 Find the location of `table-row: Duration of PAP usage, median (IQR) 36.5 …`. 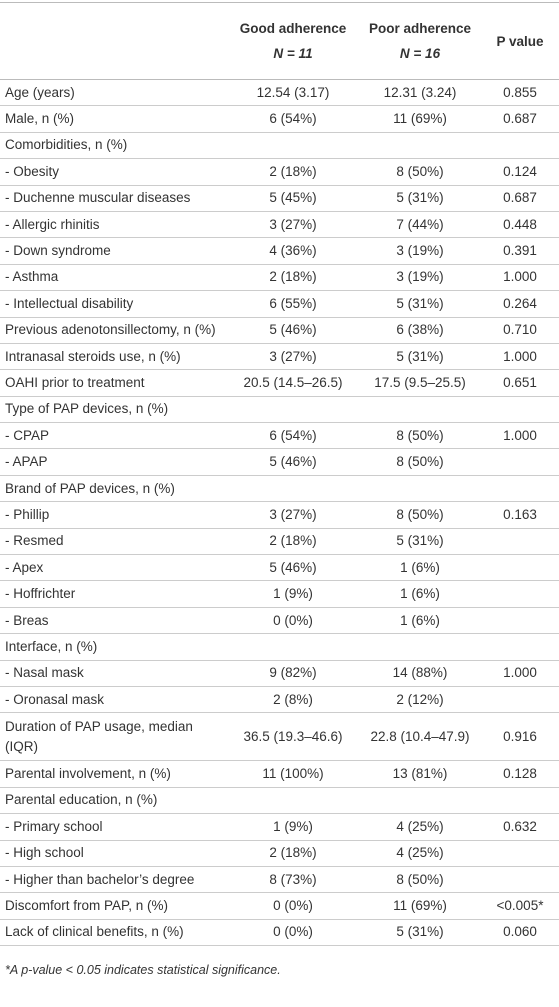

table-row: Duration of PAP usage, median (IQR) 36.5 … is located at coordinates (279, 737).